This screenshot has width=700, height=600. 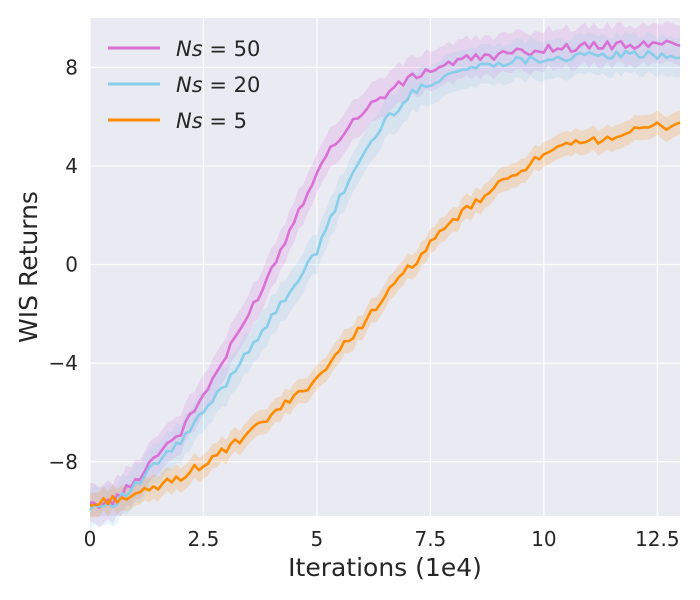 I want to click on legend-label: Ns = 5, so click(x=211, y=121).